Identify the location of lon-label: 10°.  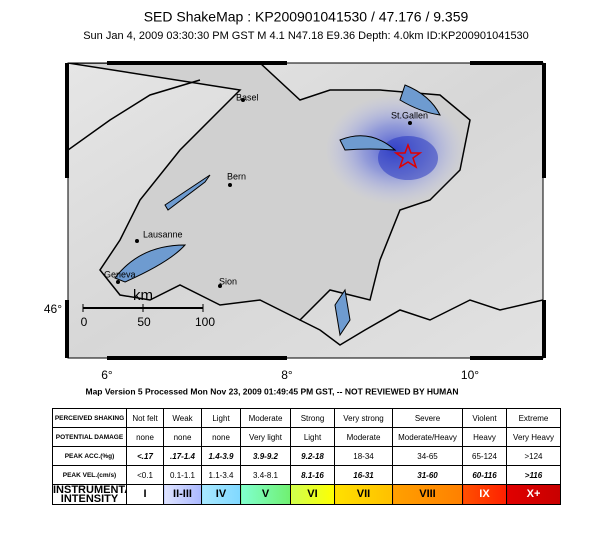
(470, 375).